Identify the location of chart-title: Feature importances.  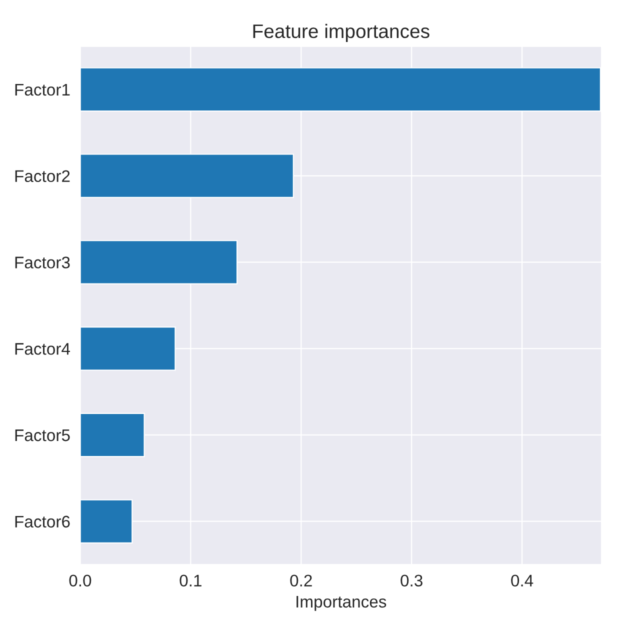
(341, 33).